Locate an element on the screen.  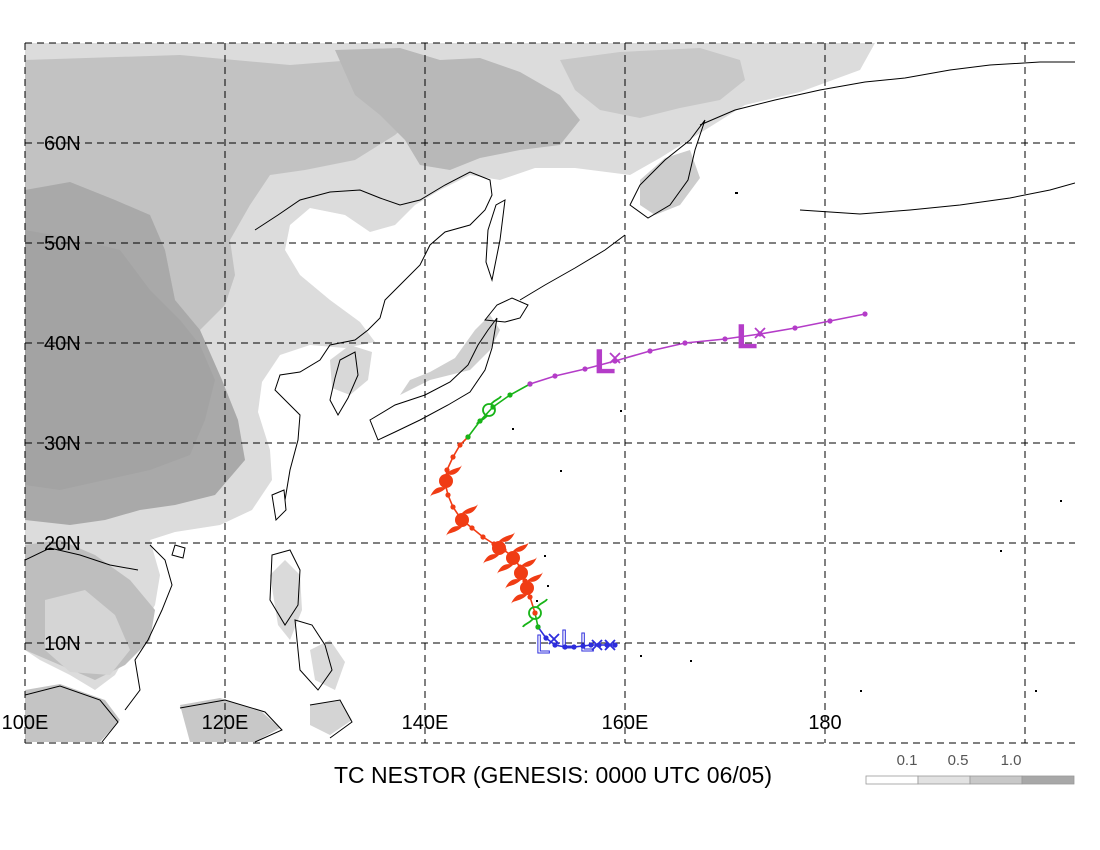
legend-label-low: 0.1 is located at coordinates (907, 760).